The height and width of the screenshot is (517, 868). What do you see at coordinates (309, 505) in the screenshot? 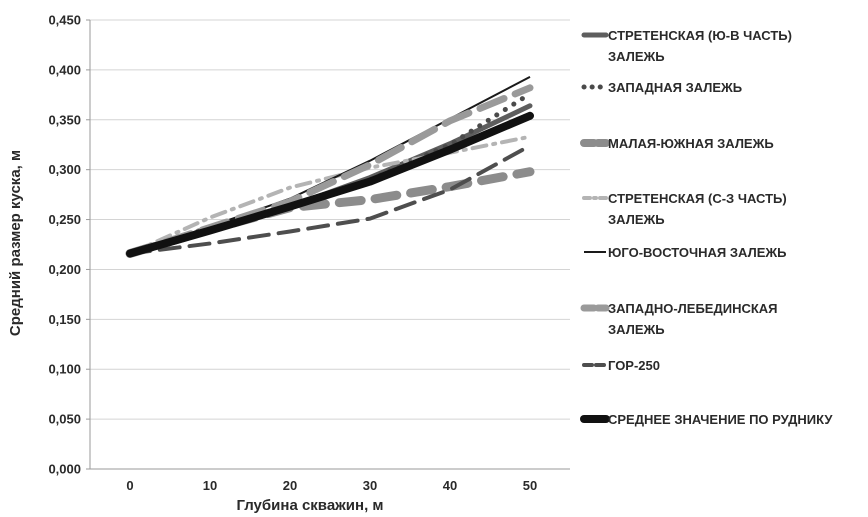
I see `x-axis-title: Глубина скважин, м` at bounding box center [309, 505].